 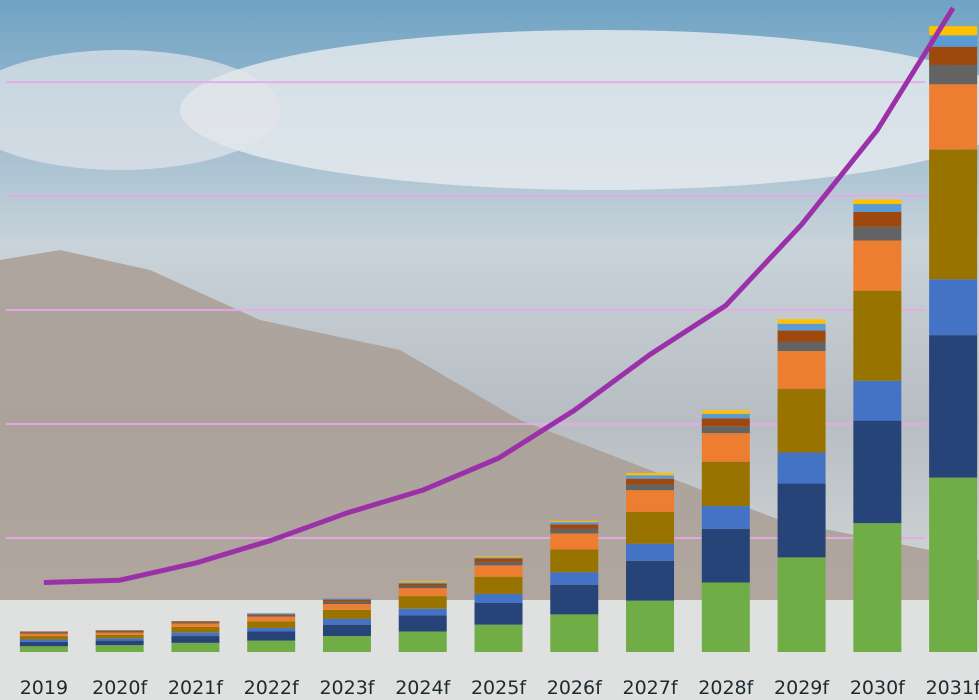 What do you see at coordinates (347, 688) in the screenshot?
I see `x-tick-label: 2023f` at bounding box center [347, 688].